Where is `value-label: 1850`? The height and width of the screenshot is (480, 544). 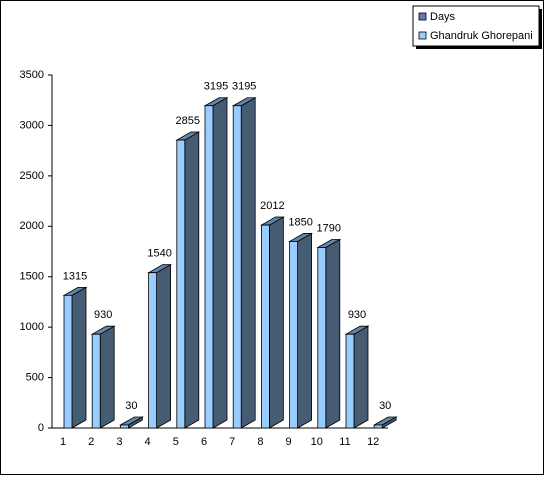
value-label: 1850 is located at coordinates (300, 222).